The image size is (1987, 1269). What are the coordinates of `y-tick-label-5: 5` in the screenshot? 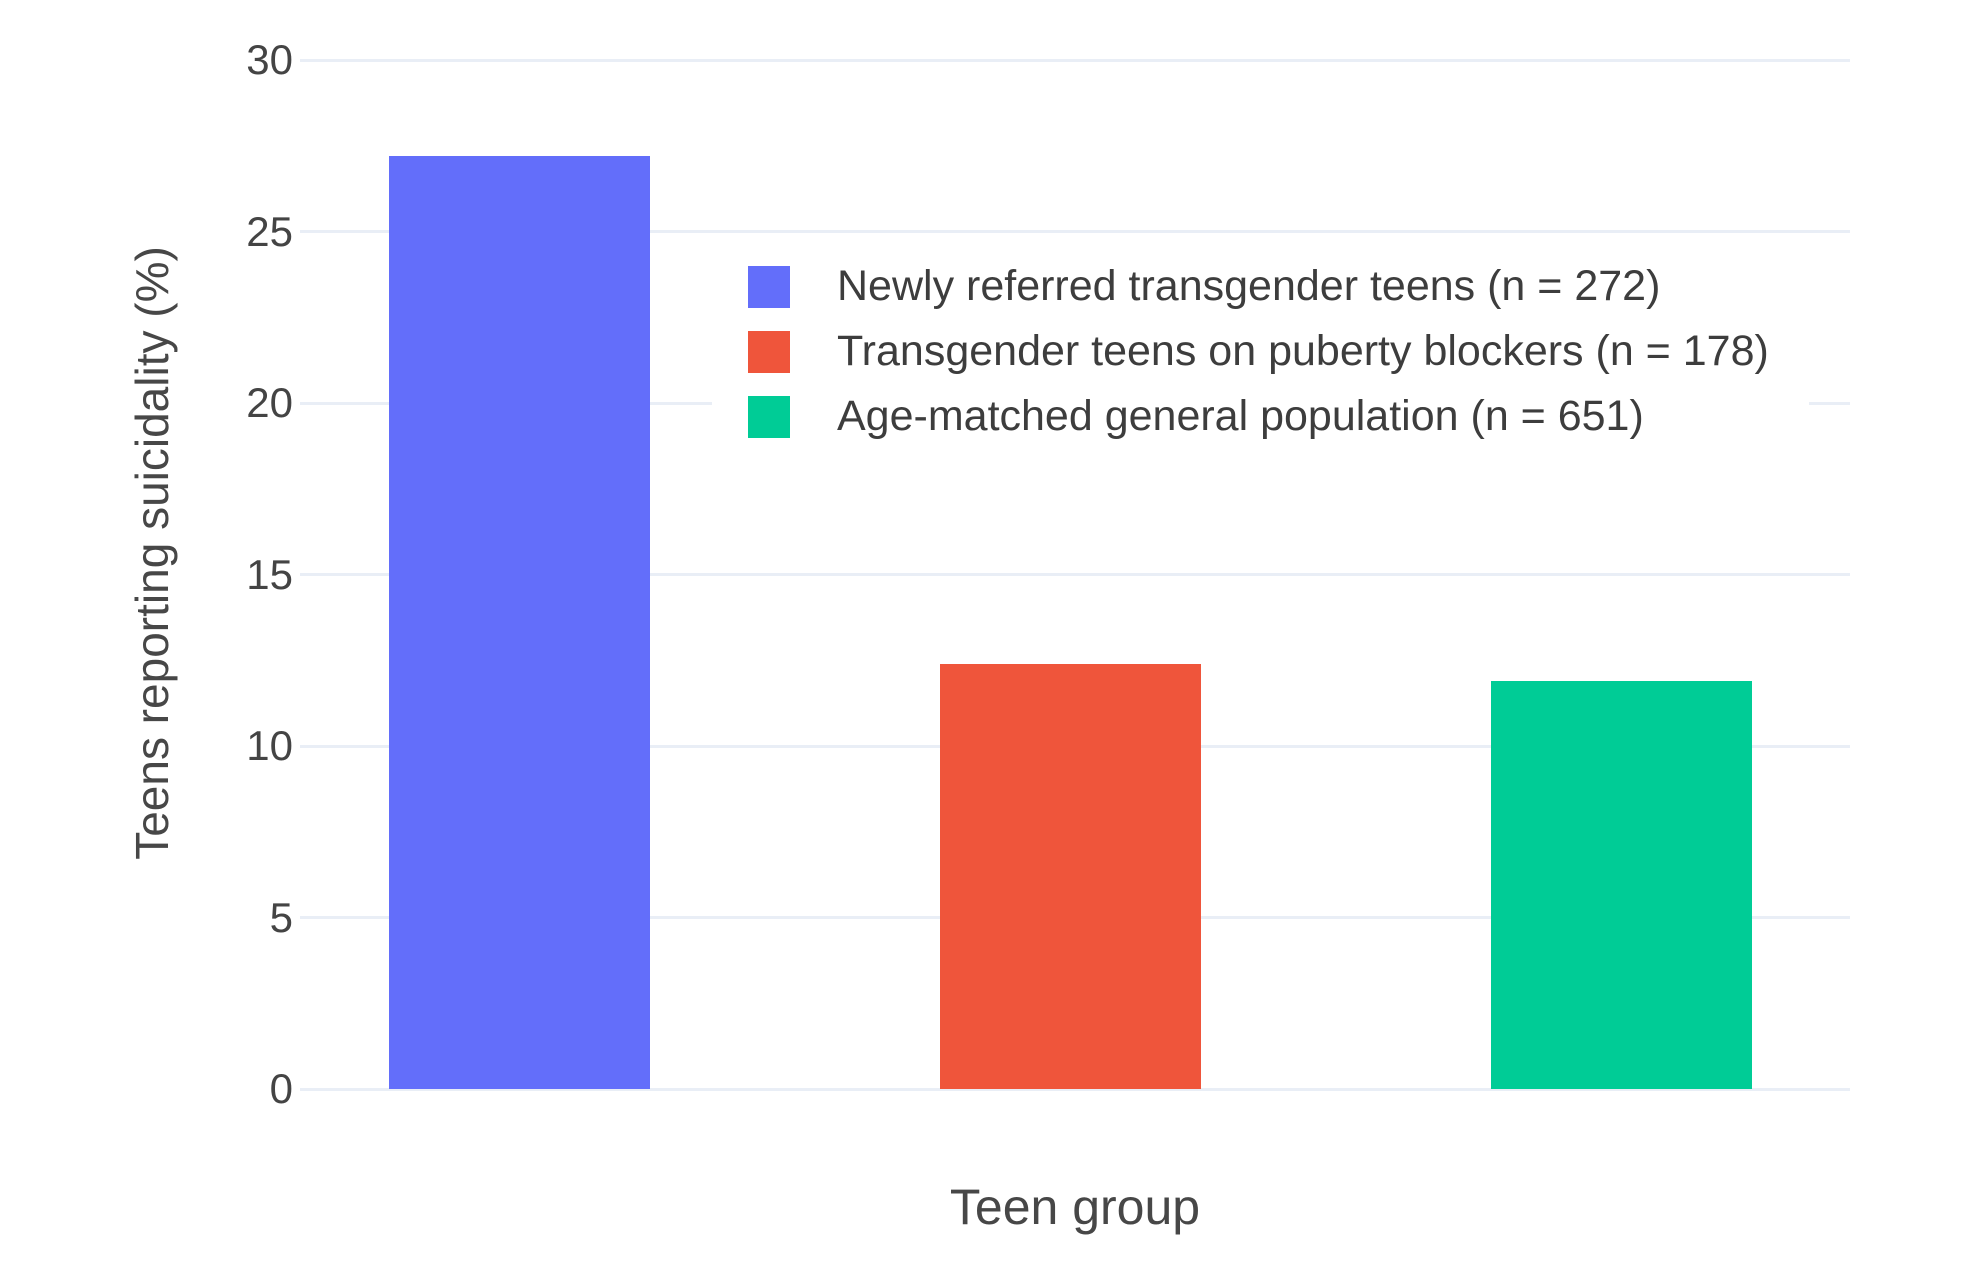 It's located at (281, 917).